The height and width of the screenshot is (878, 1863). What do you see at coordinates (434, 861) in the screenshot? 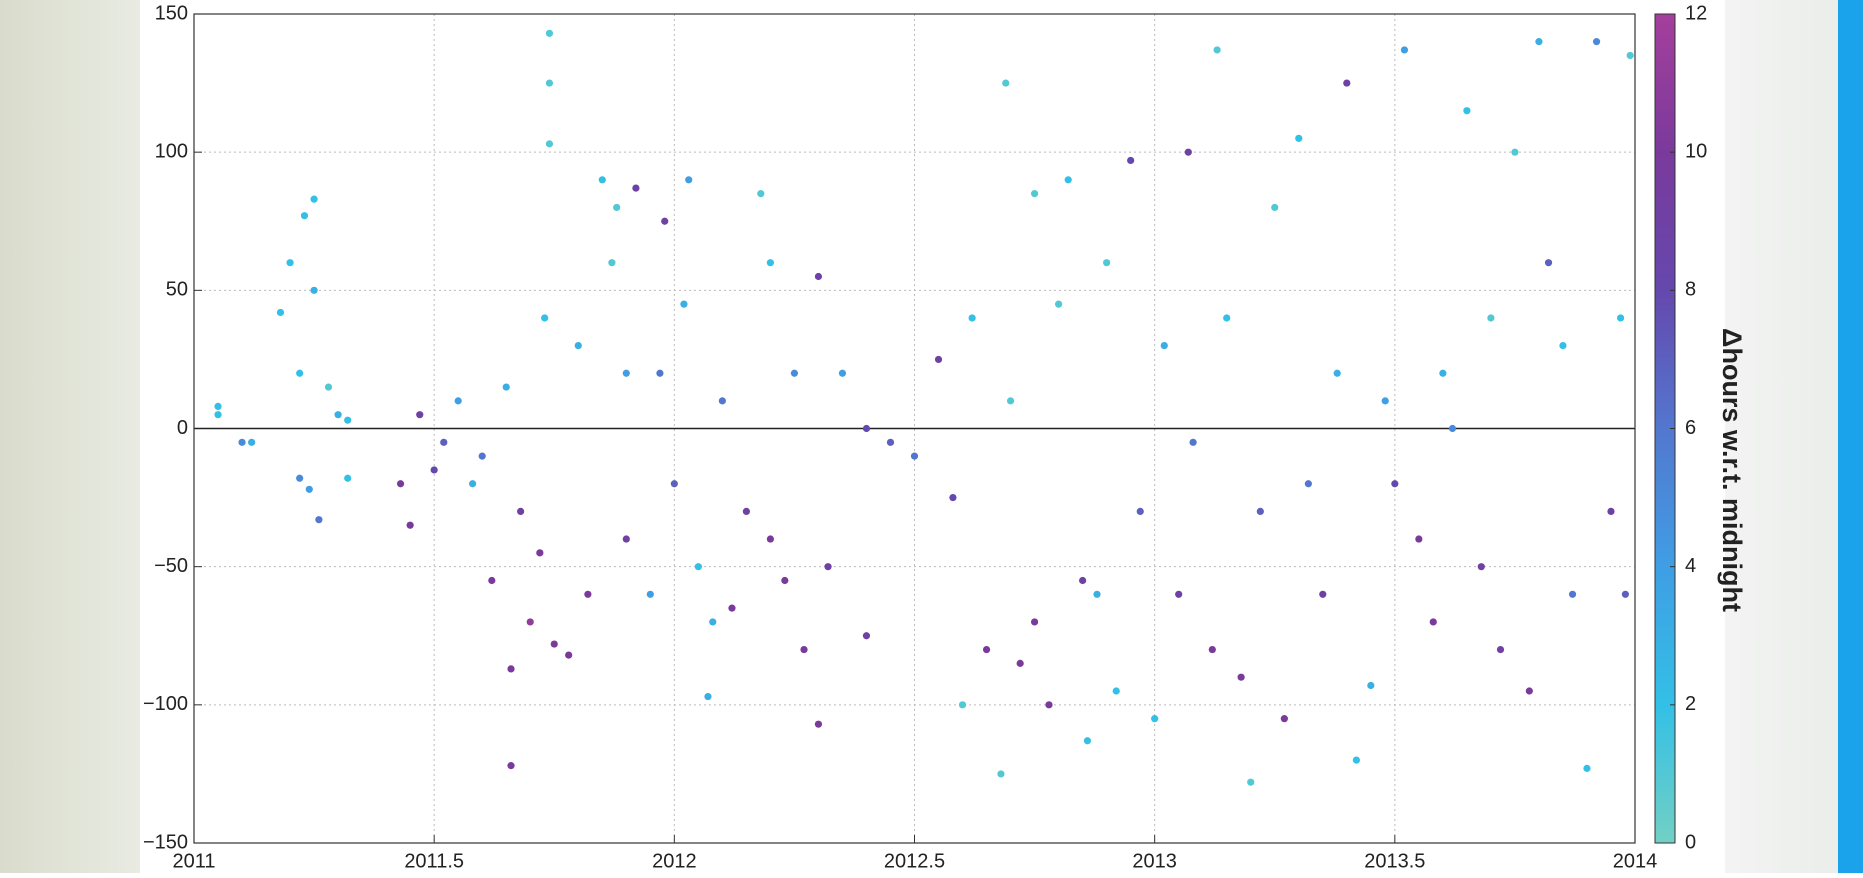
I see `x-tick-label: 2011.5` at bounding box center [434, 861].